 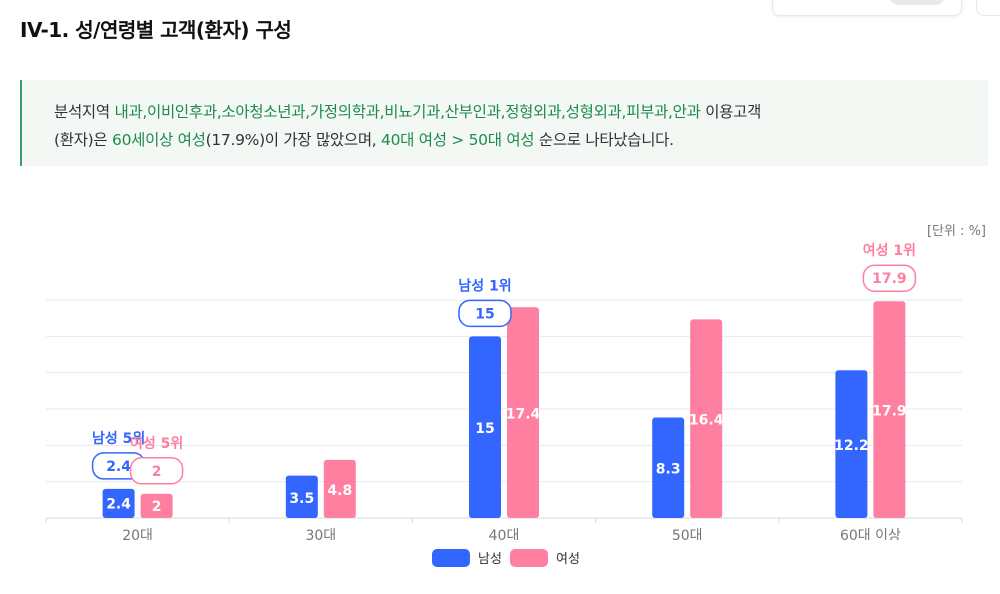 I want to click on legend-item-female: 여성, so click(x=545, y=557).